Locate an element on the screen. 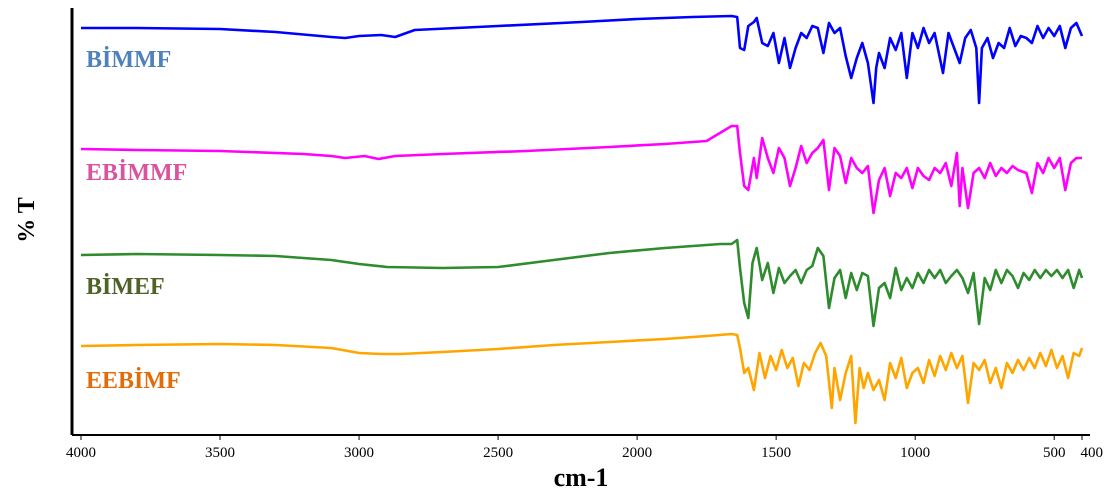 Image resolution: width=1109 pixels, height=496 pixels. x-tick-label: 3500 is located at coordinates (220, 453).